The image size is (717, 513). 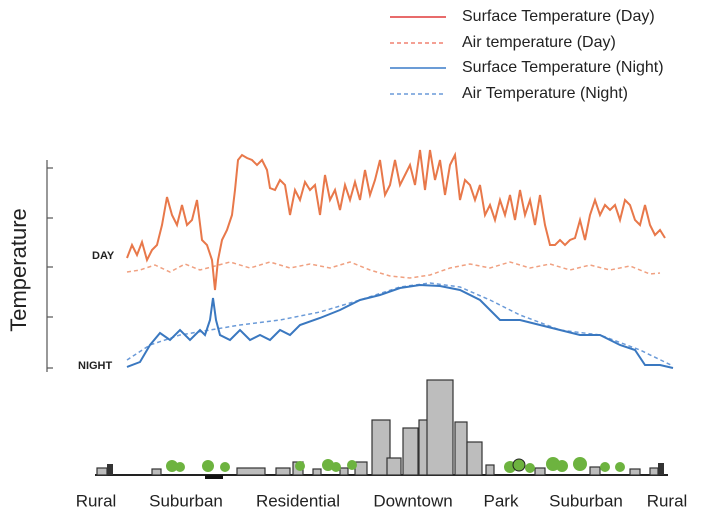 I want to click on legend-text: Air temperature (Day), so click(x=539, y=42).